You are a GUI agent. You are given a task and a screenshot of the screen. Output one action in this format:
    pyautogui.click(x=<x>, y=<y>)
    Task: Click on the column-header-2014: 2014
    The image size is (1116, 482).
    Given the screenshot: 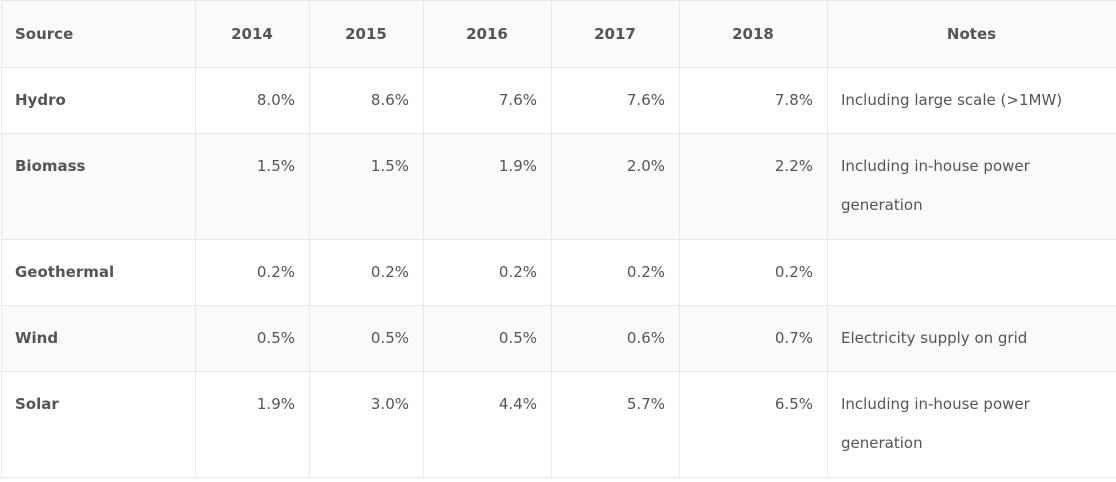 What is the action you would take?
    pyautogui.click(x=252, y=34)
    